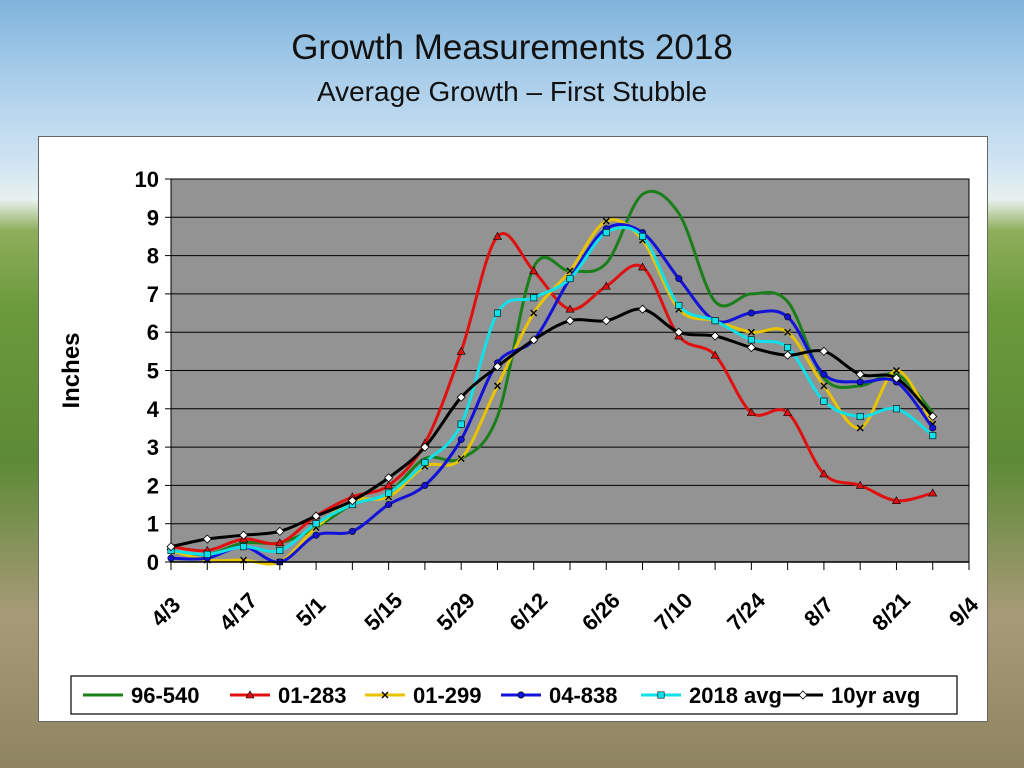 The width and height of the screenshot is (1024, 768). Describe the element at coordinates (735, 695) in the screenshot. I see `legend-label: 2018 avg` at that location.